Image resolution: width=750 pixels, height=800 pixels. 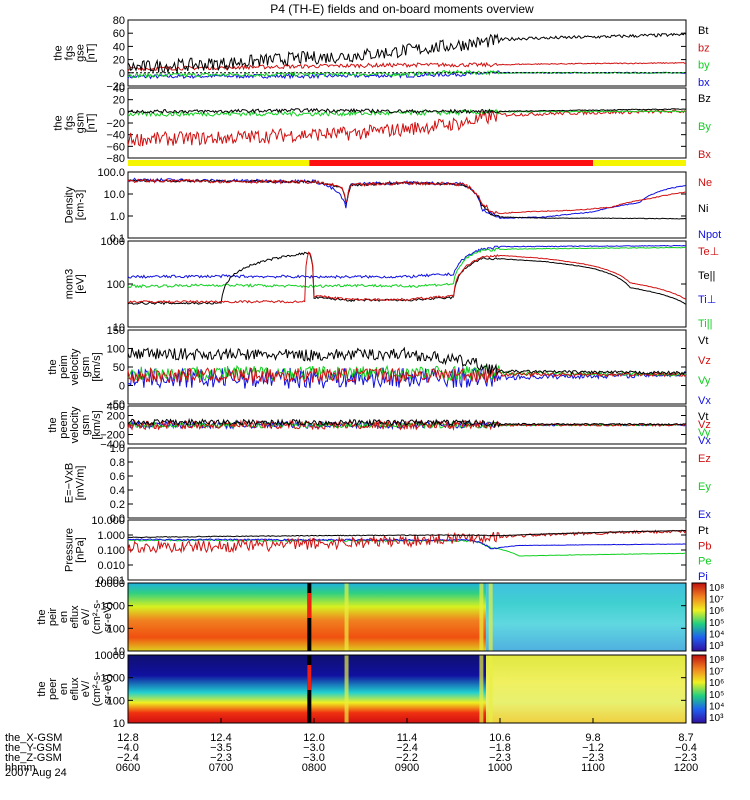 I want to click on status-segment, so click(x=639, y=163).